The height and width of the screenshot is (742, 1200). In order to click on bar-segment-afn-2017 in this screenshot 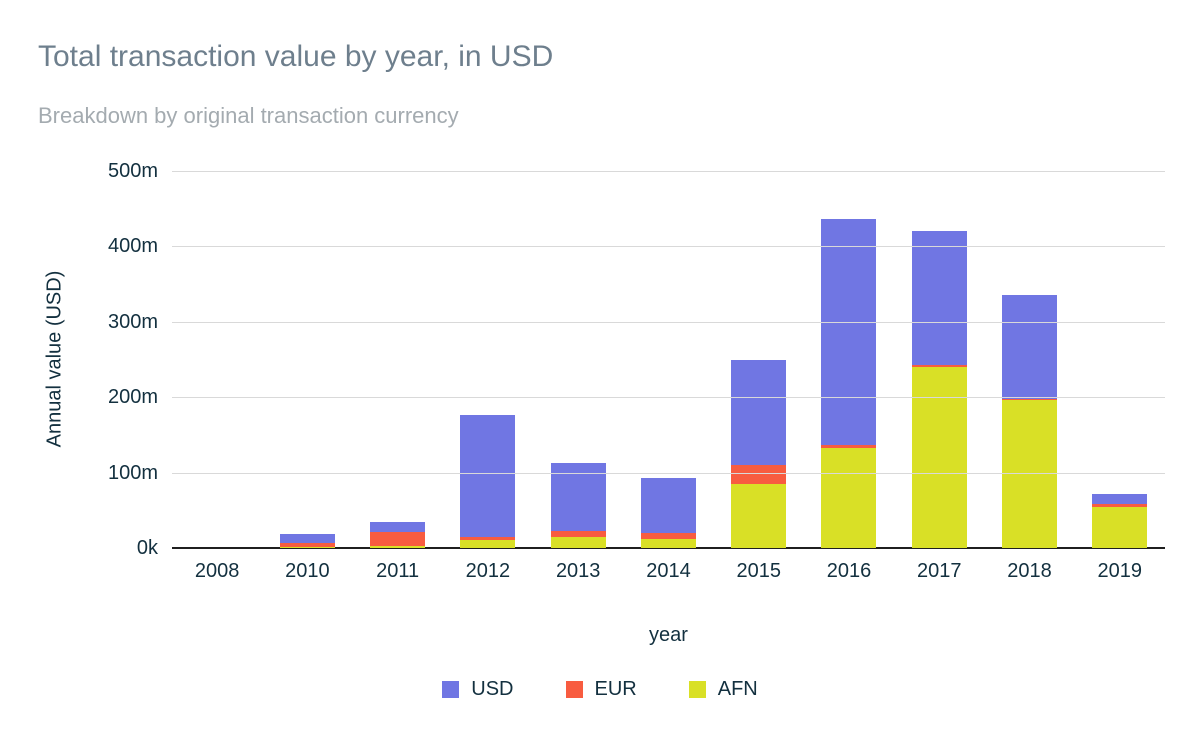, I will do `click(939, 457)`.